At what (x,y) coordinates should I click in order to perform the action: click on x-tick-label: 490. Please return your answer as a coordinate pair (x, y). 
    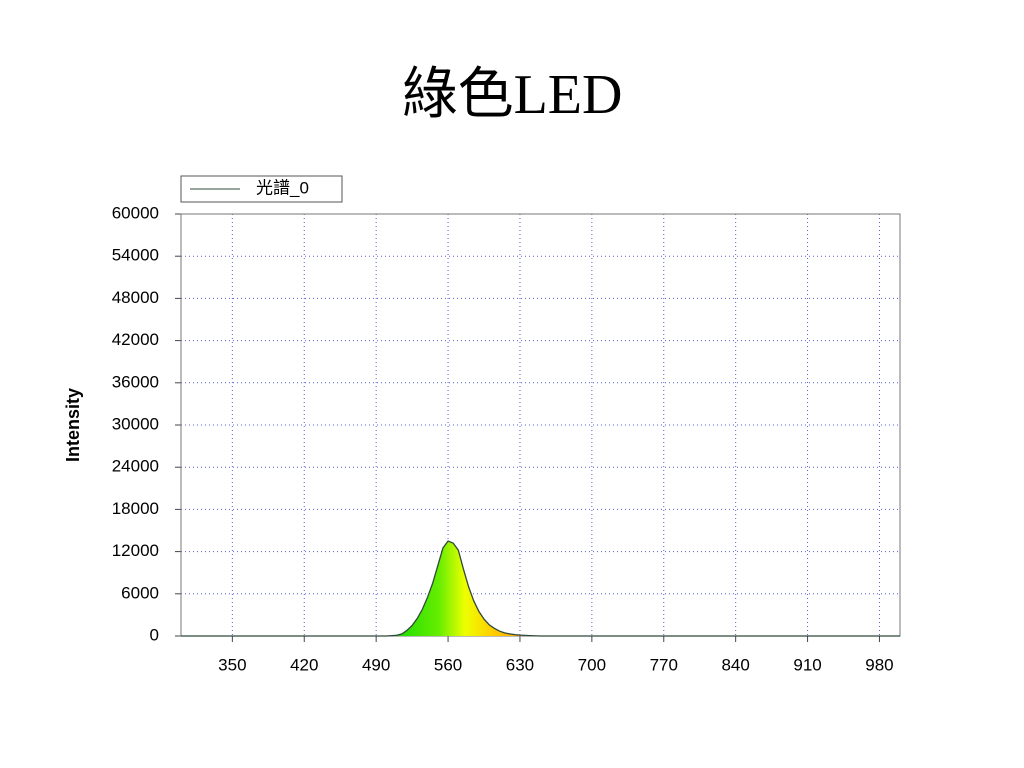
    Looking at the image, I should click on (376, 664).